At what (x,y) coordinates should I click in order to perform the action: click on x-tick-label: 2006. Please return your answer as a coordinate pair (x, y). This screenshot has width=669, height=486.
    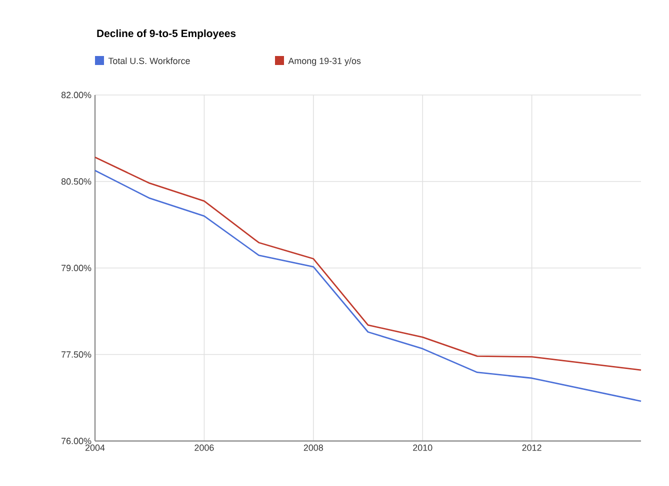
    Looking at the image, I should click on (204, 447).